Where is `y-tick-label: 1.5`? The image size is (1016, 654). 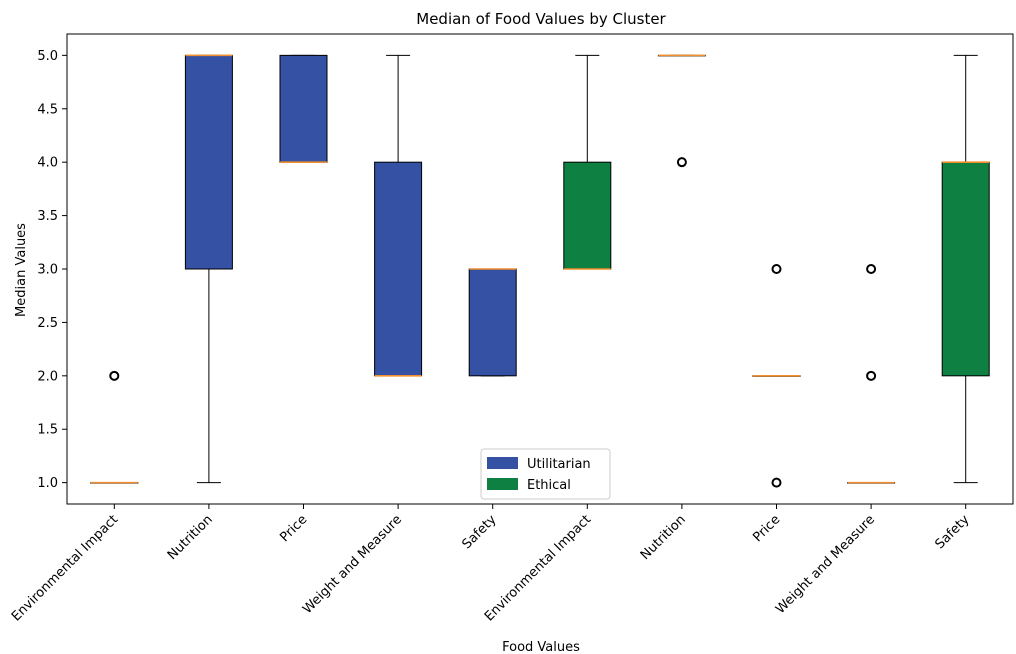 y-tick-label: 1.5 is located at coordinates (47, 430).